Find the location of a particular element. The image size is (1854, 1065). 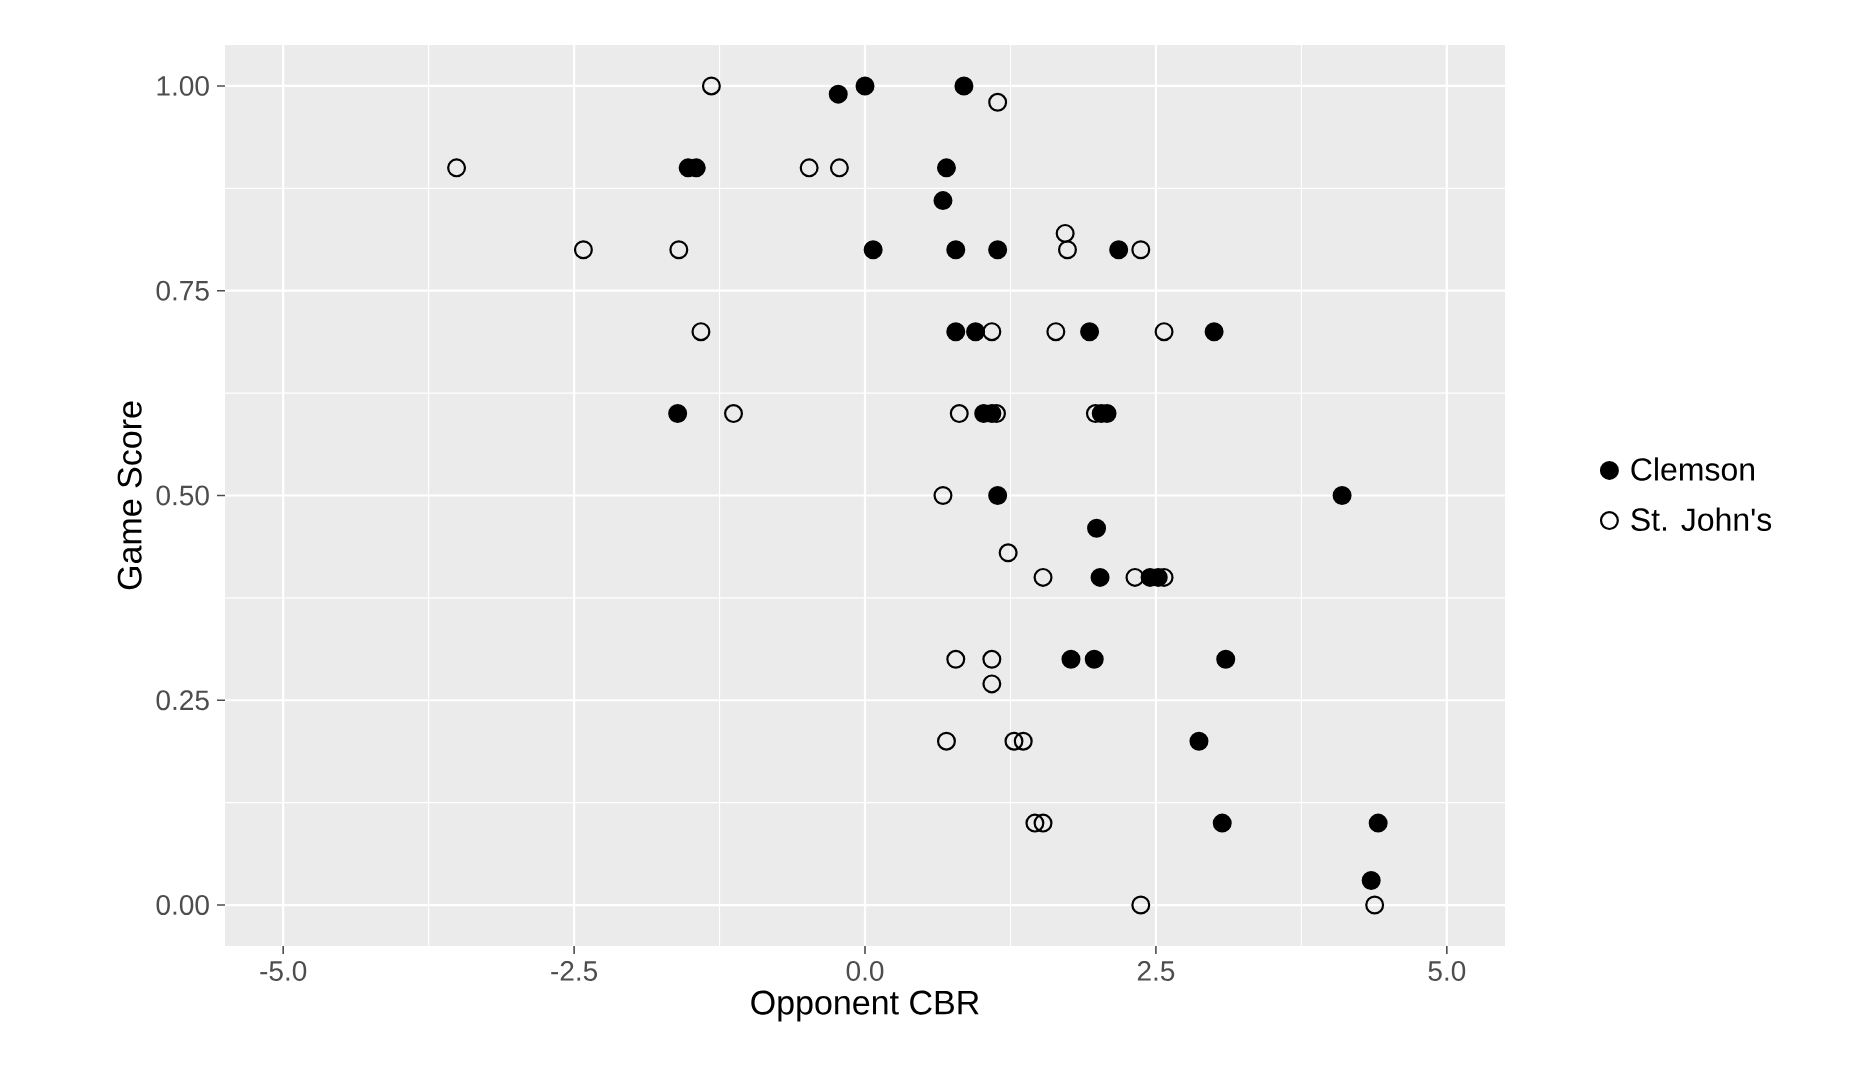

y-tick-label: 1.00 is located at coordinates (183, 86).